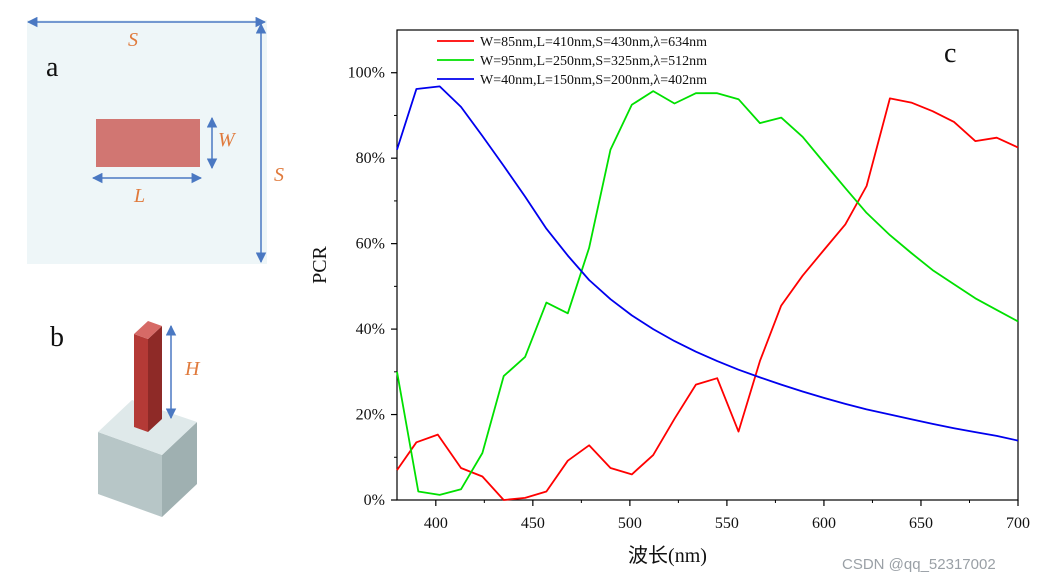  I want to click on substrate-side-face, so click(179, 469).